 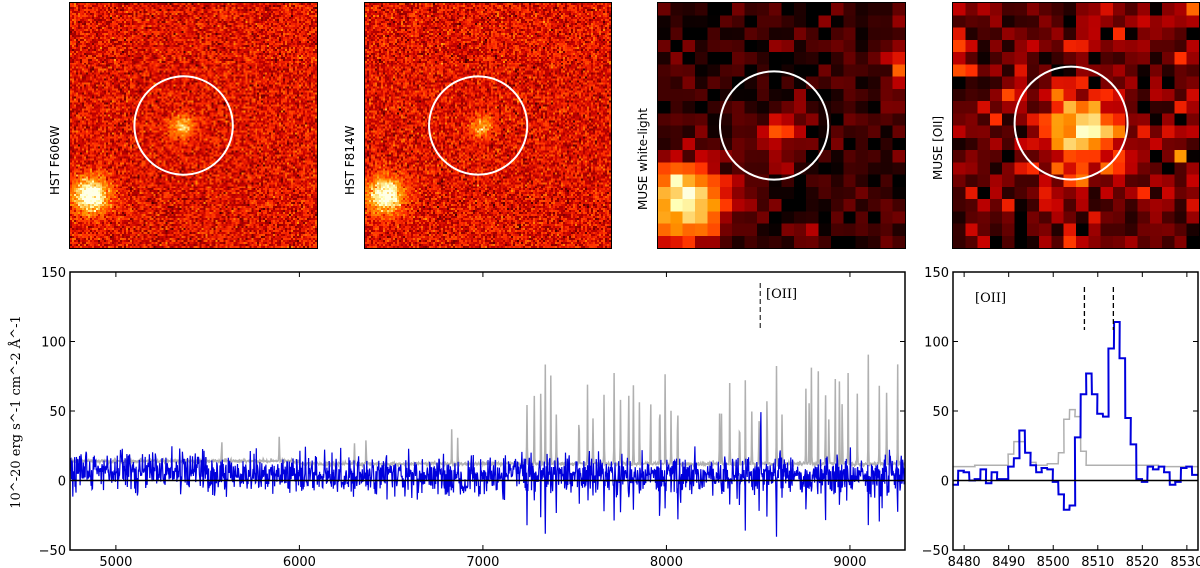 What do you see at coordinates (781, 294) in the screenshot?
I see `oii-annotation: [OII]` at bounding box center [781, 294].